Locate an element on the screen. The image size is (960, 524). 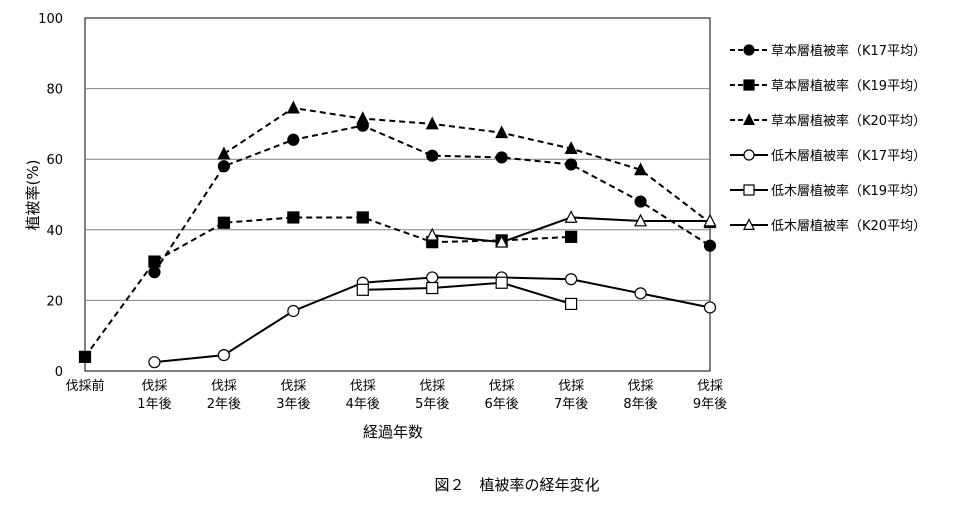
legend-label: 低木層植被率（K19平均） is located at coordinates (848, 191).